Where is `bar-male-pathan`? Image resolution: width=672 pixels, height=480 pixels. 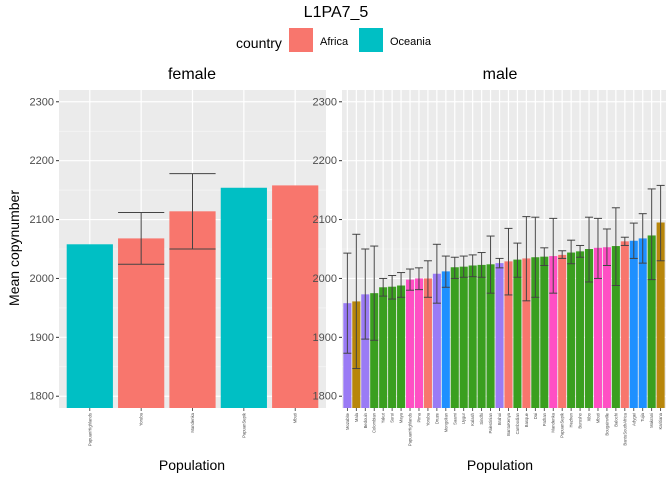 bar-male-pathan is located at coordinates (544, 332).